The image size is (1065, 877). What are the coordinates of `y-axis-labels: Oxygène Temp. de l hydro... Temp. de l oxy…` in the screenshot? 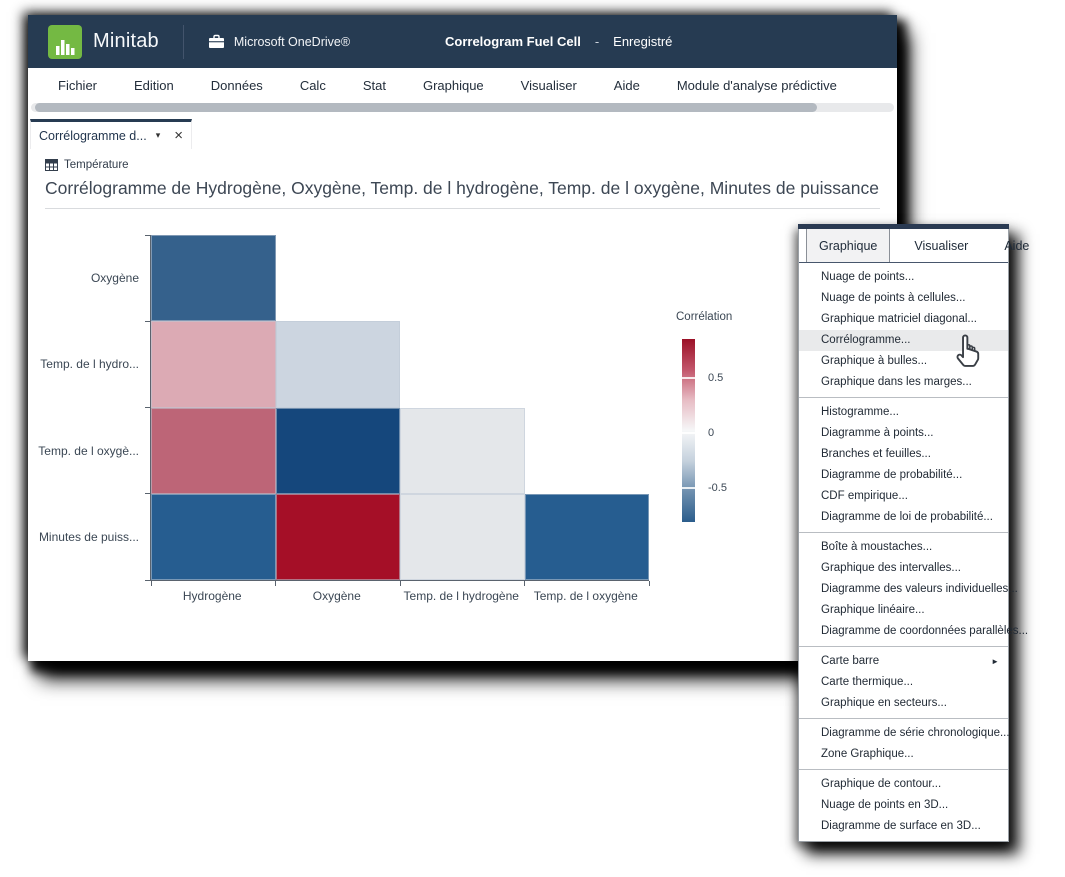 It's located at (86, 407).